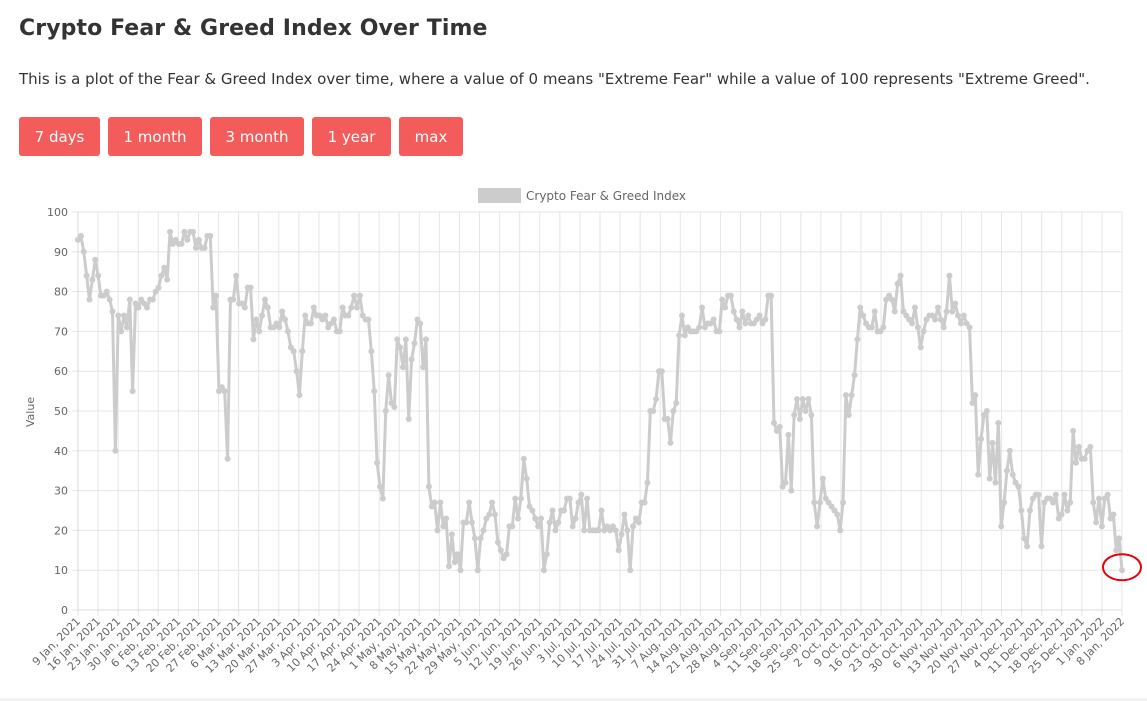 The width and height of the screenshot is (1147, 701). What do you see at coordinates (351, 136) in the screenshot?
I see `range-1-year-button: 1 year` at bounding box center [351, 136].